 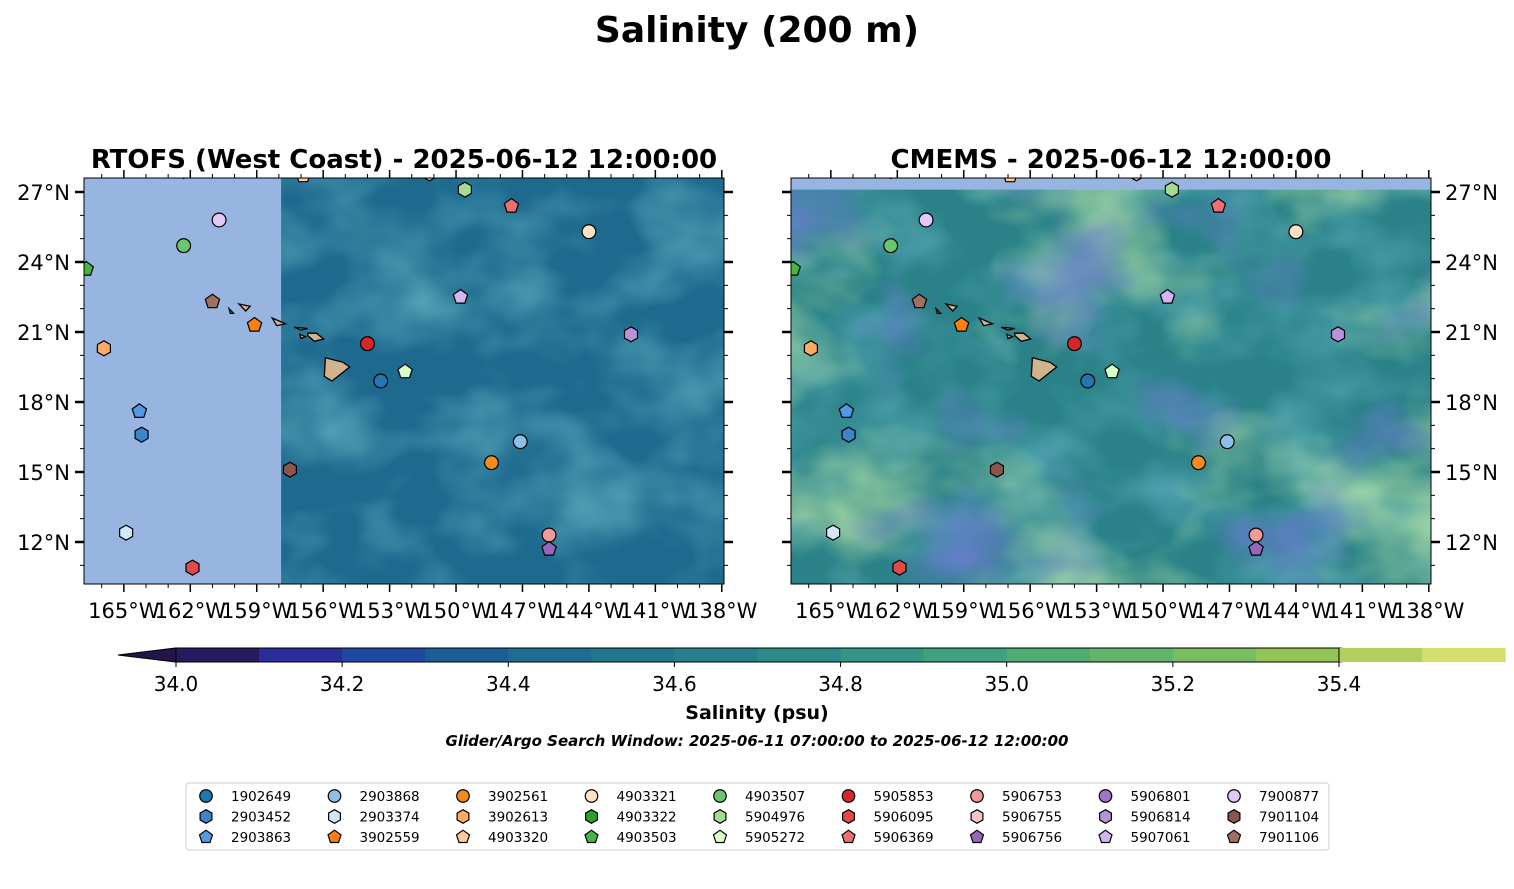 What do you see at coordinates (390, 797) in the screenshot?
I see `legend-label: 2903868` at bounding box center [390, 797].